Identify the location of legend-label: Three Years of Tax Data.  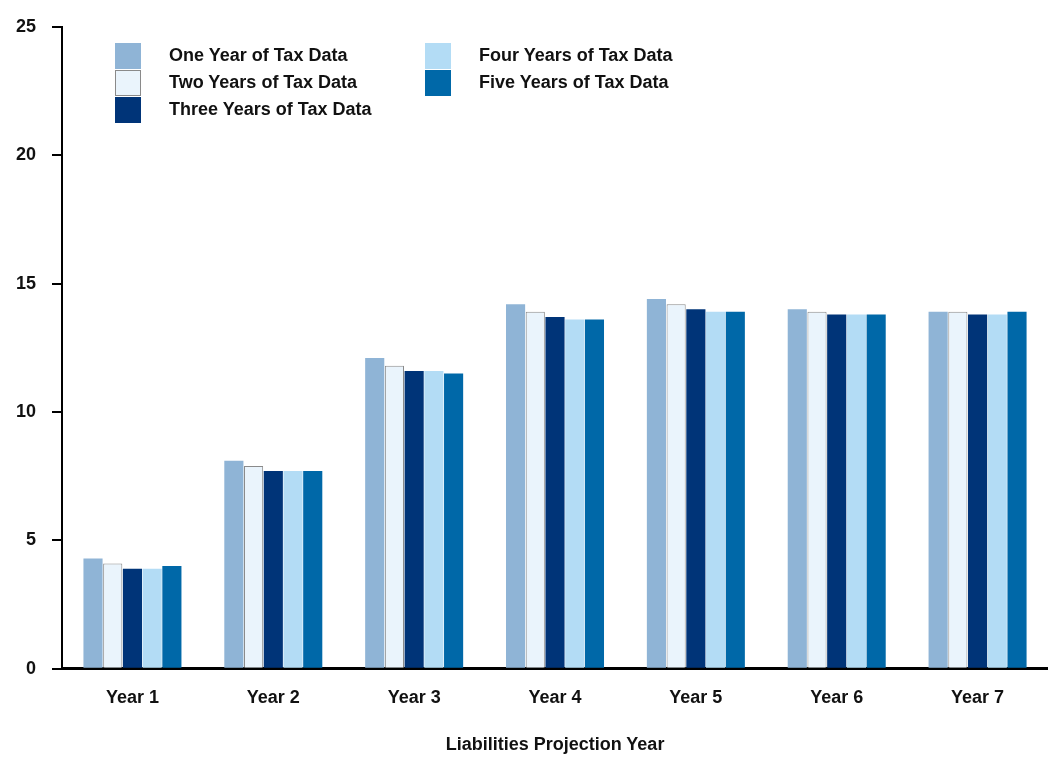
(270, 109).